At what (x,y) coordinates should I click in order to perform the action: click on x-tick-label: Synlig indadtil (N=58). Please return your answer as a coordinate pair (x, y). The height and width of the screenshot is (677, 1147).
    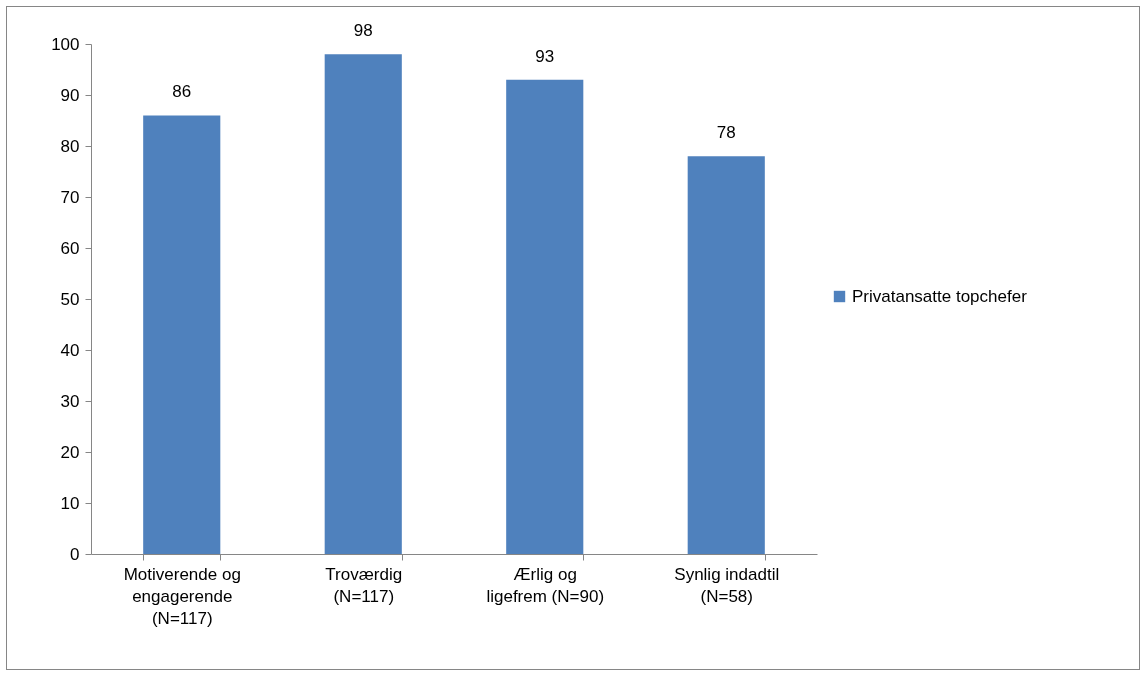
    Looking at the image, I should click on (727, 585).